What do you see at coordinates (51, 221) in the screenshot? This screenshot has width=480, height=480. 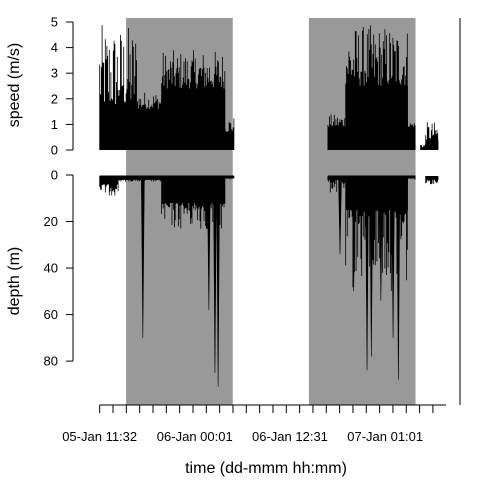 I see `depth-tick-label-1: 20` at bounding box center [51, 221].